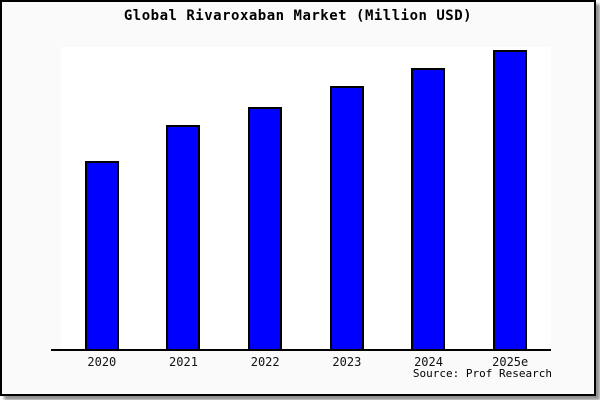 The width and height of the screenshot is (600, 400). Describe the element at coordinates (298, 16) in the screenshot. I see `chart-title: Global Rivaroxaban Market (Million USD)` at that location.